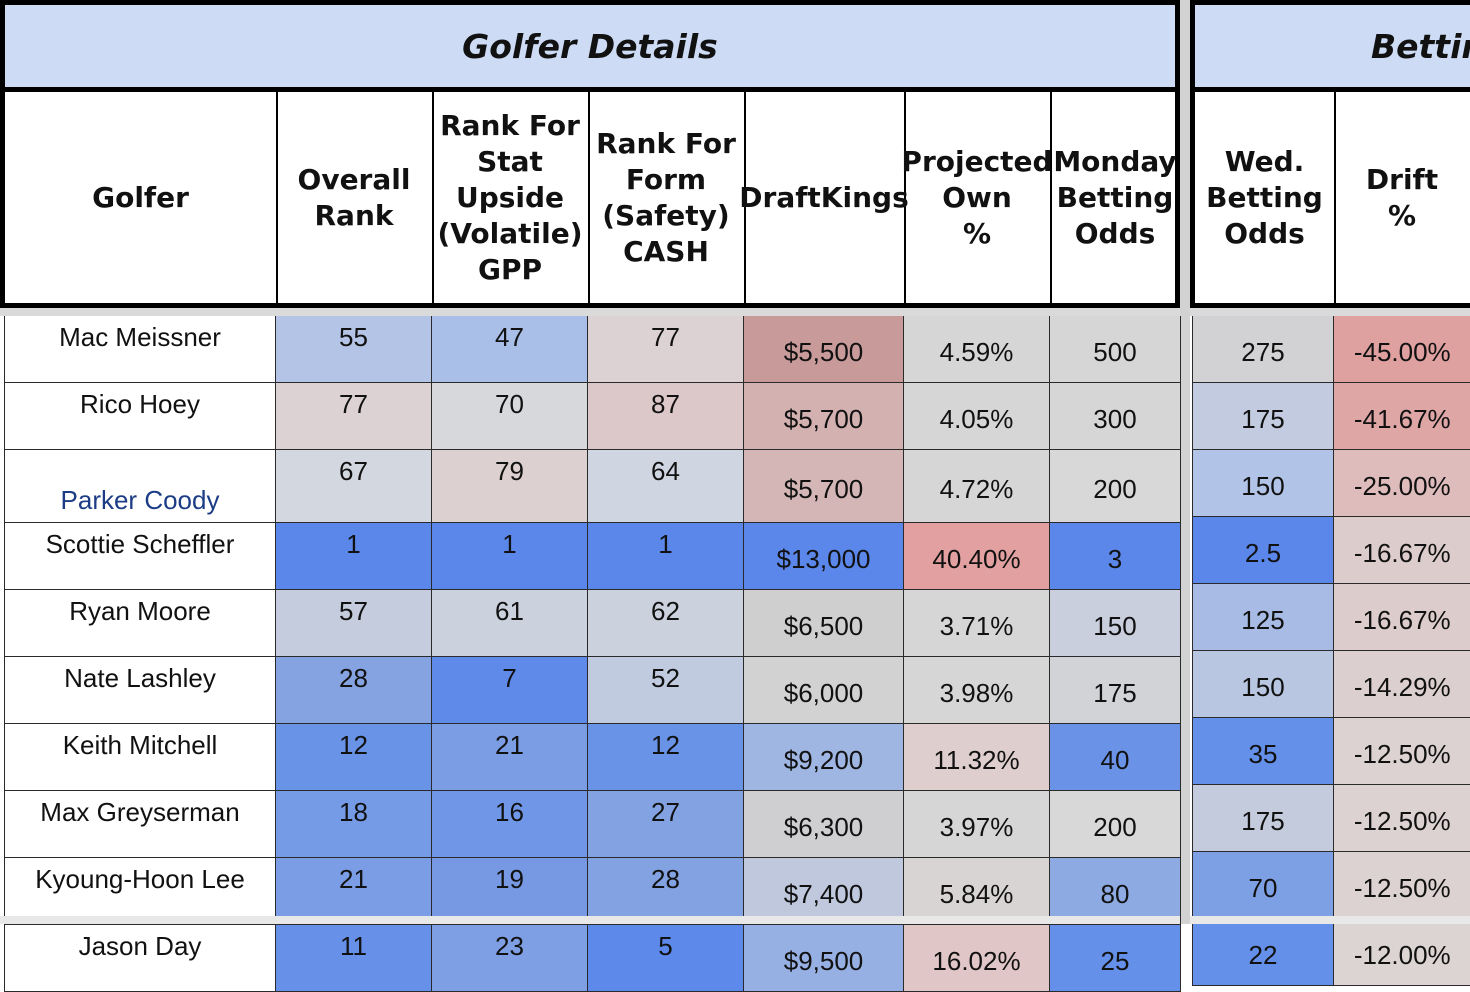  Describe the element at coordinates (977, 416) in the screenshot. I see `proj-own-cell: 4.05%` at that location.